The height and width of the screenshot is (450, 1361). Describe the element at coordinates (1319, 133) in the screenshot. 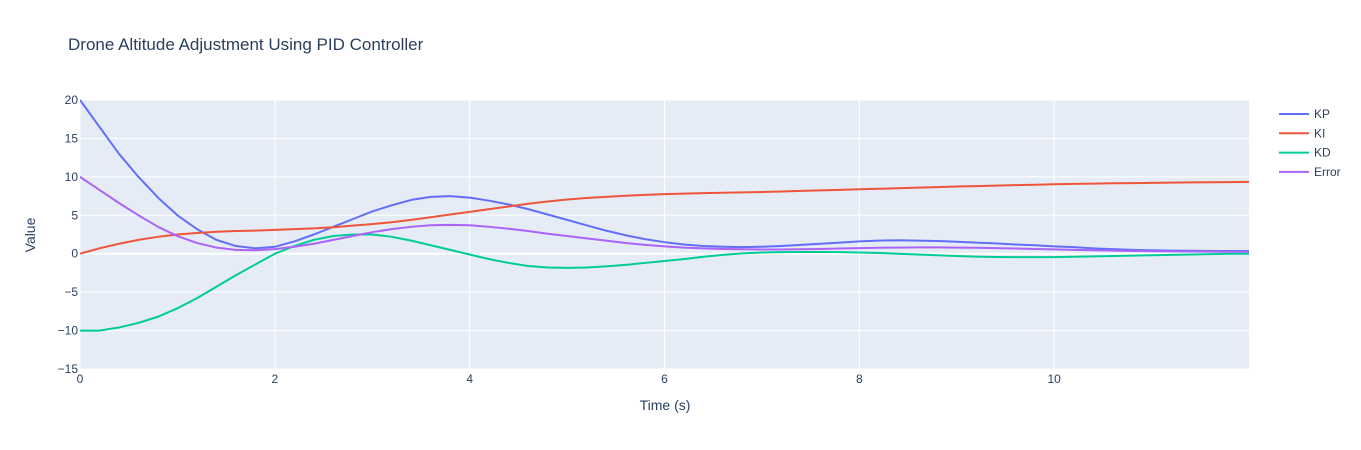

I see `legend-label: KI` at that location.